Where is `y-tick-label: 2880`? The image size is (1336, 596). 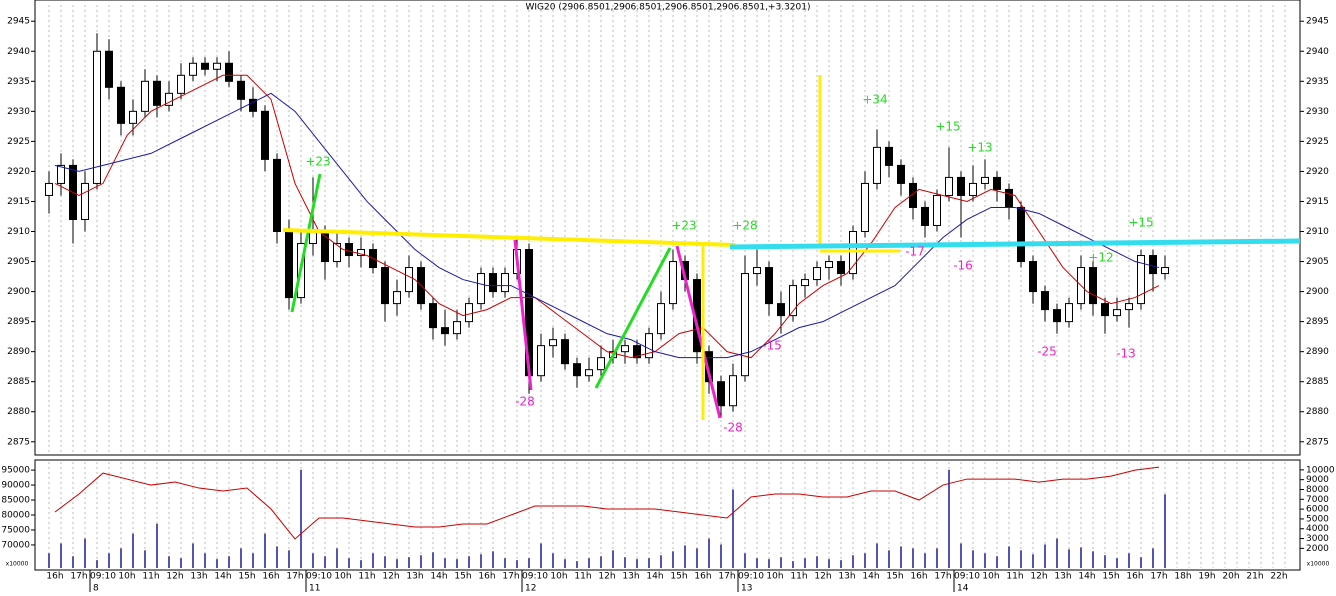
y-tick-label: 2880 is located at coordinates (18, 412).